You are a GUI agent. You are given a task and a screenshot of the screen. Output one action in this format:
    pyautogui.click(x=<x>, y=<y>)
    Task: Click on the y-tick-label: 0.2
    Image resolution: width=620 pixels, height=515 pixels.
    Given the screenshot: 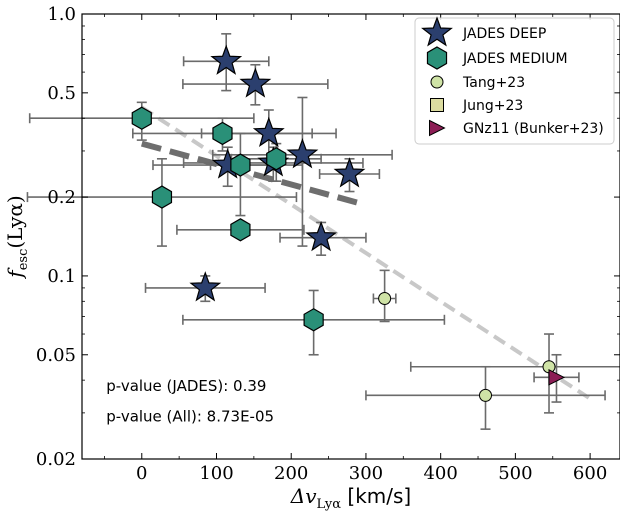 What is the action you would take?
    pyautogui.click(x=61, y=197)
    